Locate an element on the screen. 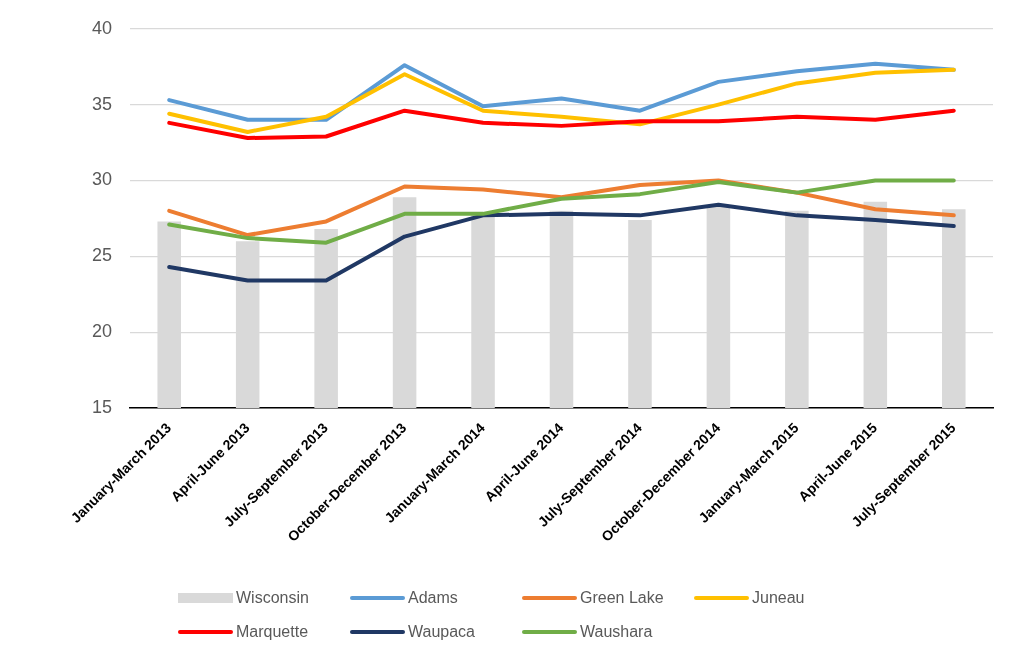 The width and height of the screenshot is (1011, 648). legend-label: Waupaca is located at coordinates (442, 632).